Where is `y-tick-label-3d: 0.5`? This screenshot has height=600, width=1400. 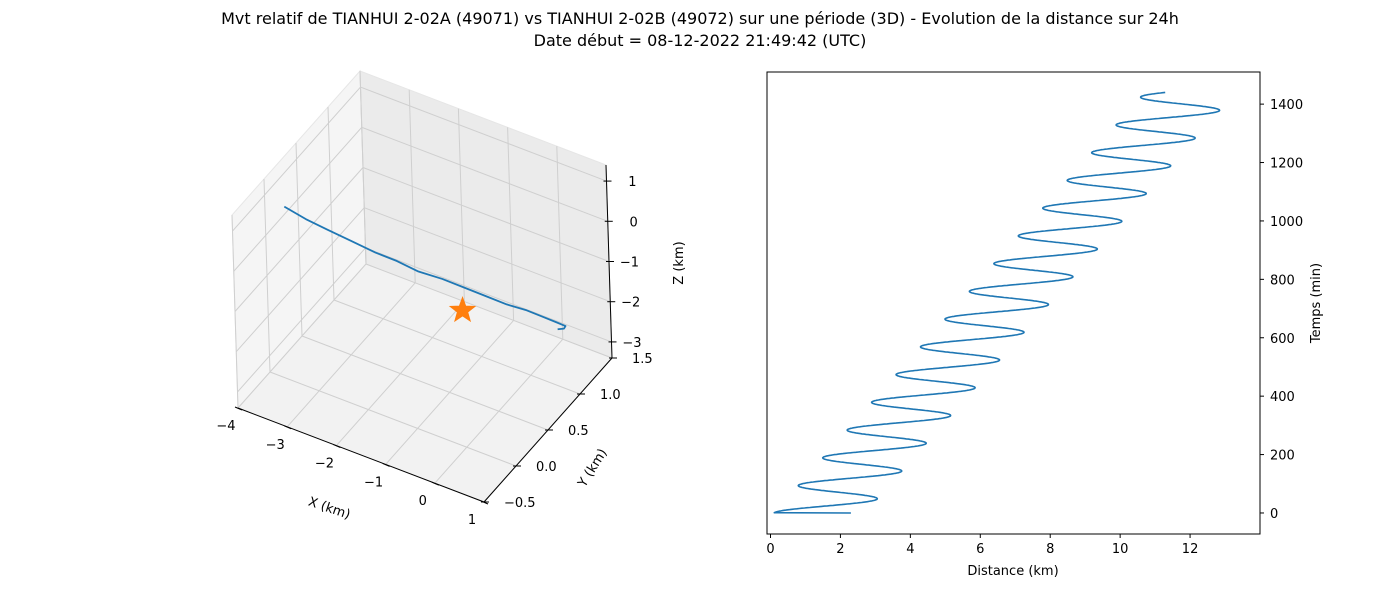
y-tick-label-3d: 0.5 is located at coordinates (578, 431).